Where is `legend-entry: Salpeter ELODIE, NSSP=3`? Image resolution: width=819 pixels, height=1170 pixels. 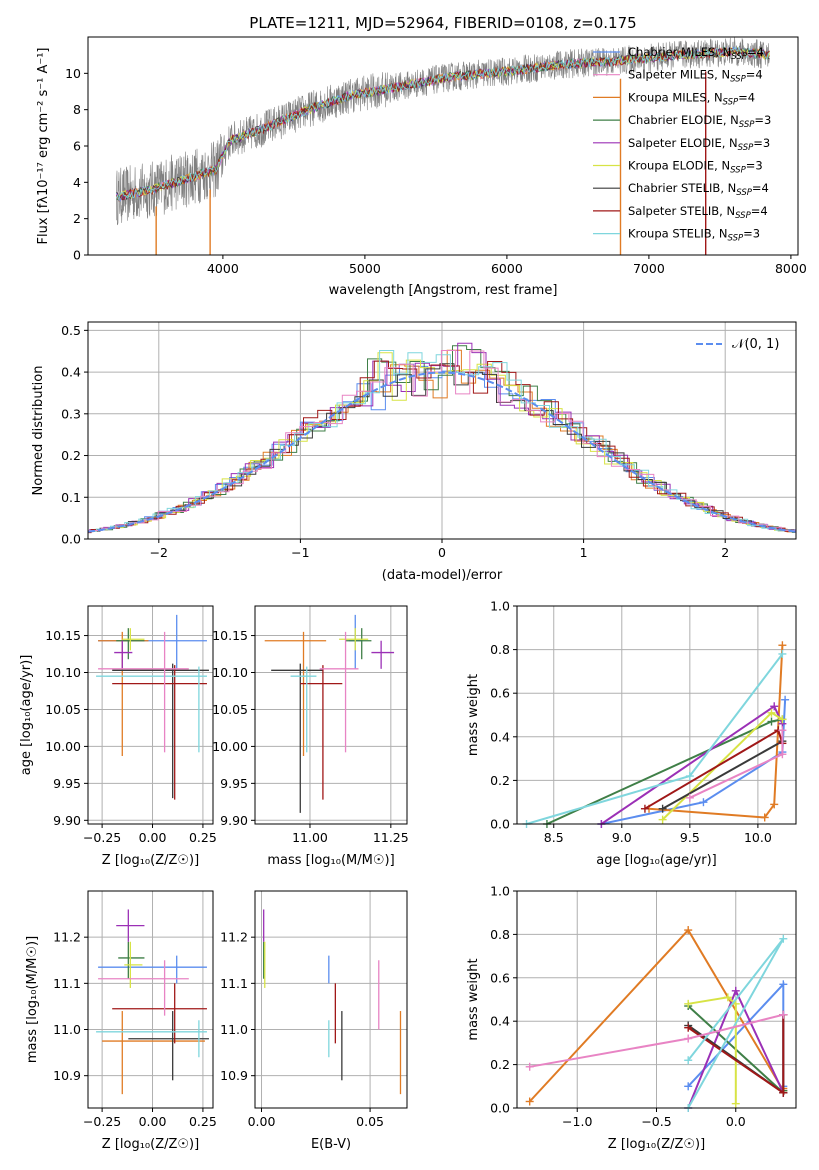 legend-entry: Salpeter ELODIE, NSSP=3 is located at coordinates (699, 144).